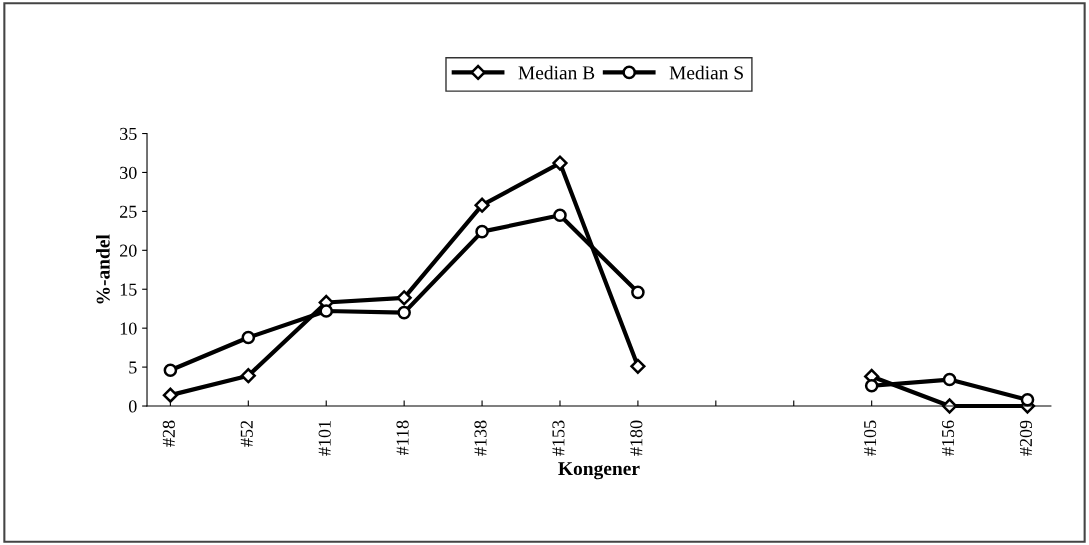  I want to click on y-tick-label: 10, so click(128, 328).